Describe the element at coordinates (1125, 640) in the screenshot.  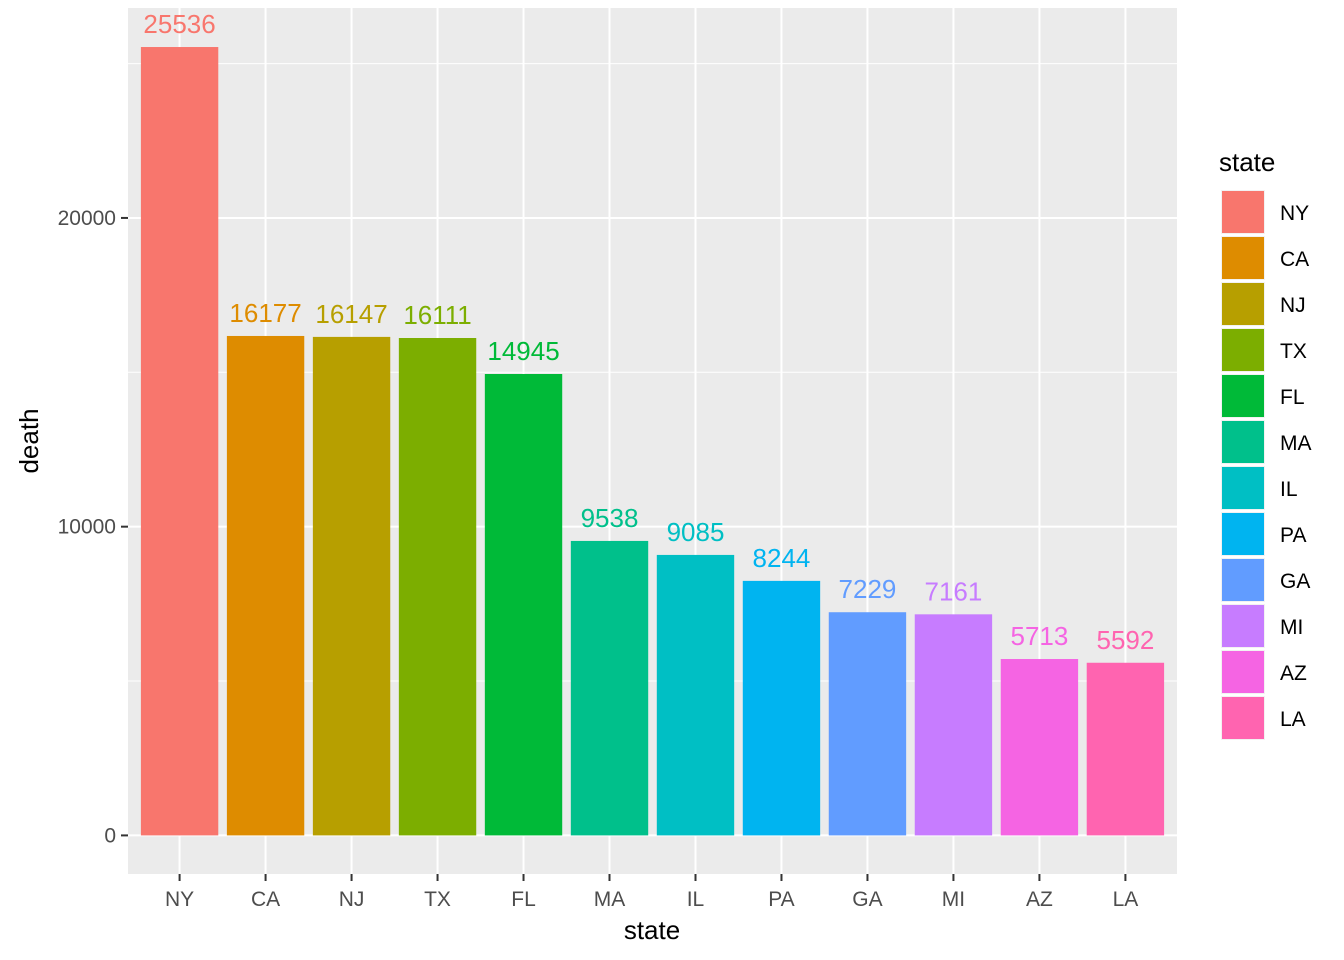
I see `data-label-la: 5592` at that location.